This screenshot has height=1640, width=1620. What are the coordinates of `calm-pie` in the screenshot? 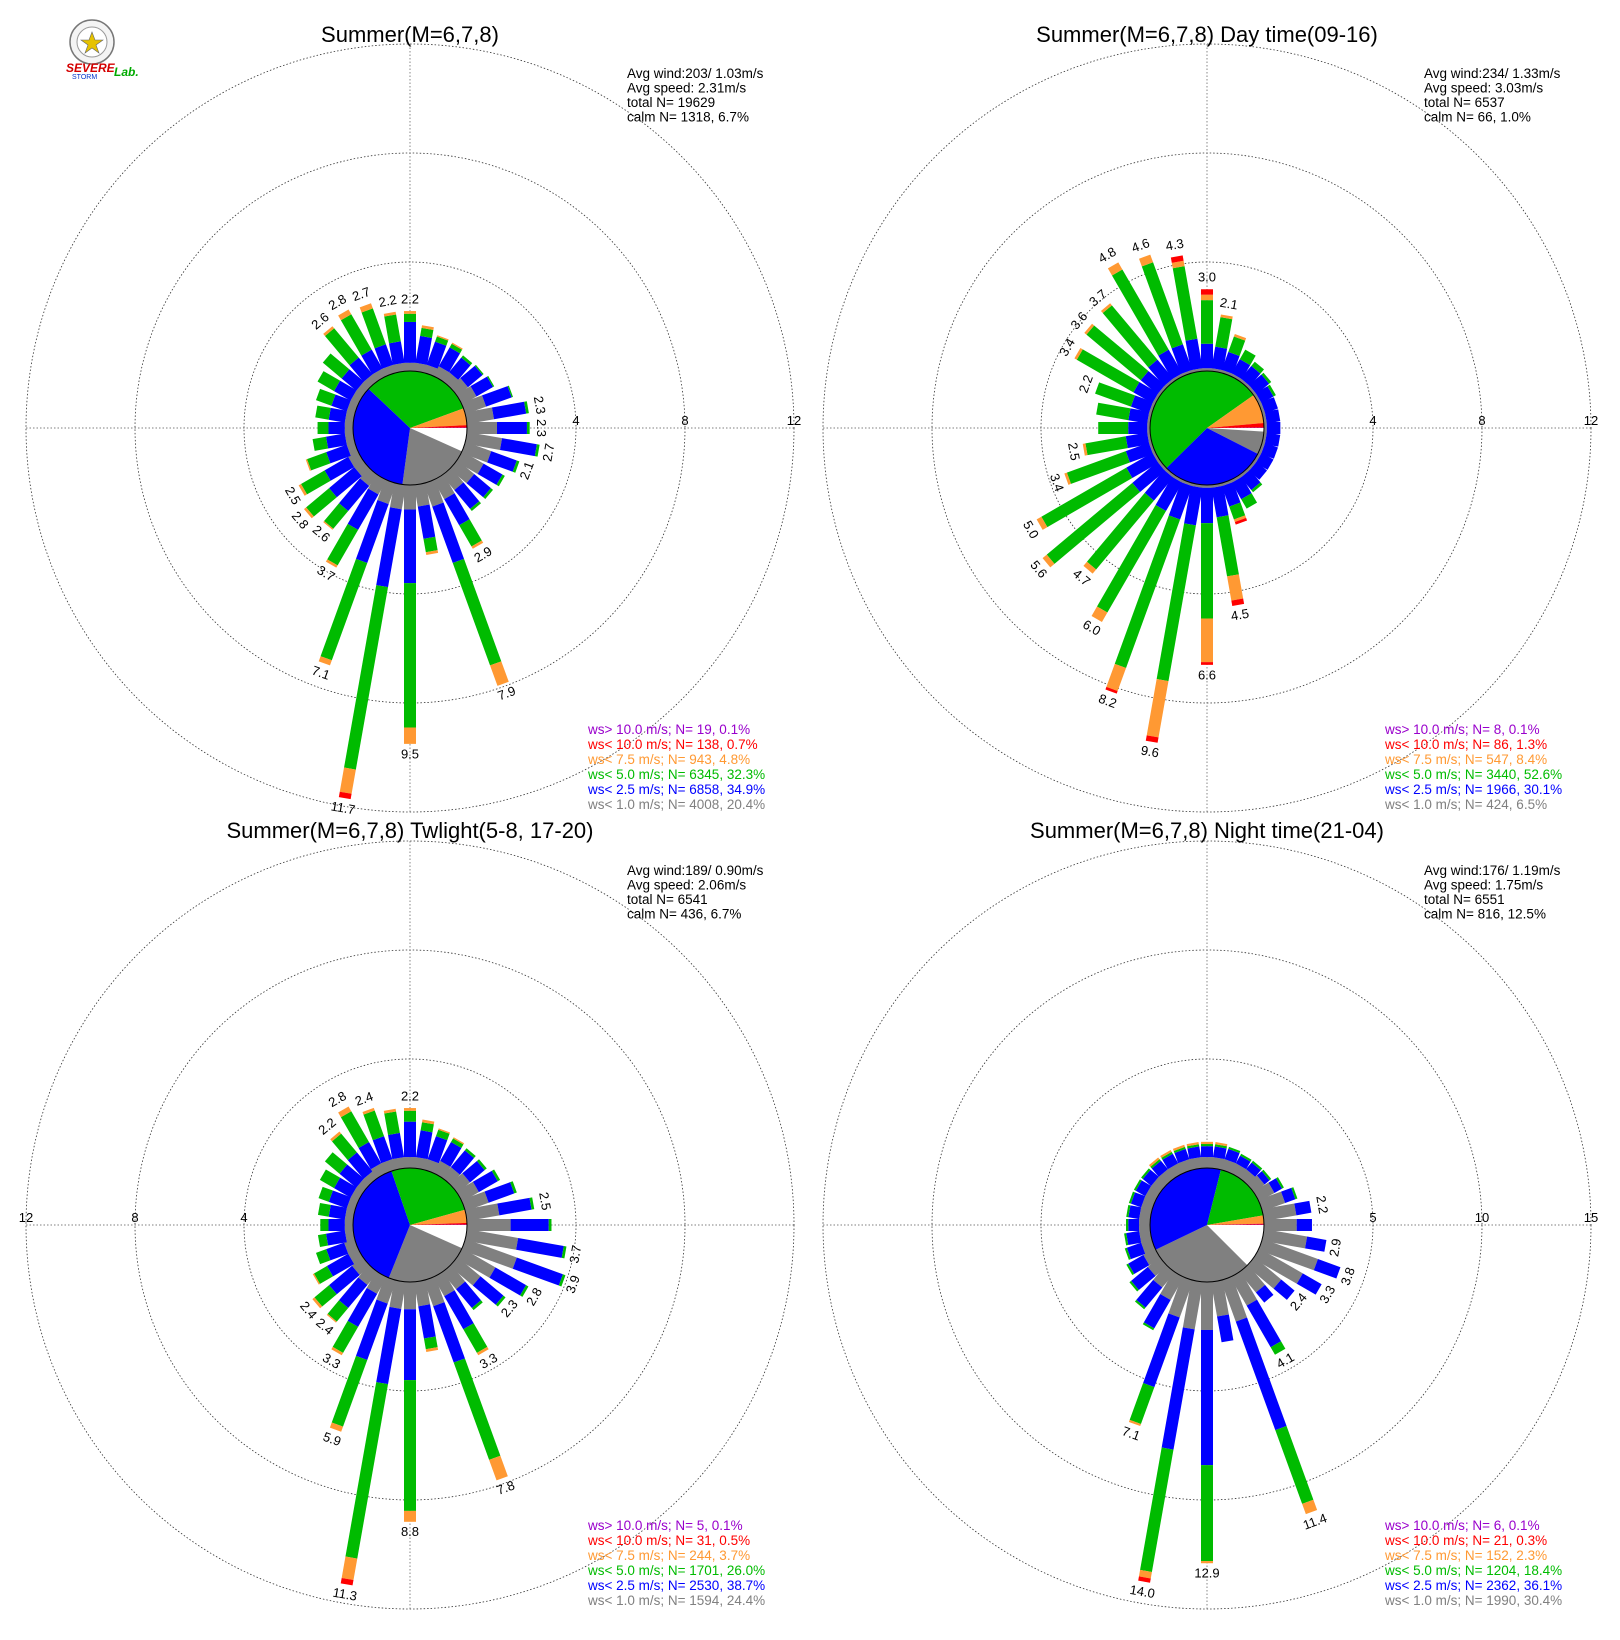 It's located at (410, 1225).